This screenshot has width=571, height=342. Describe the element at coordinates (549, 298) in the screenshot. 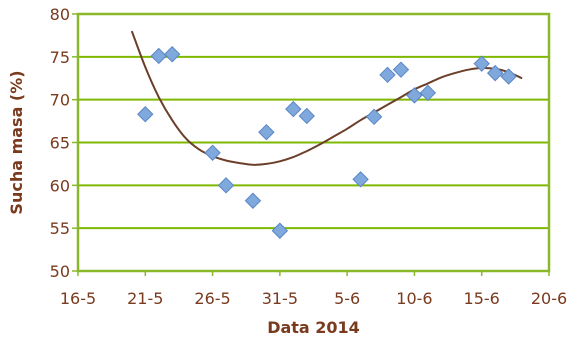

I see `x-tick-label: 20-6` at that location.